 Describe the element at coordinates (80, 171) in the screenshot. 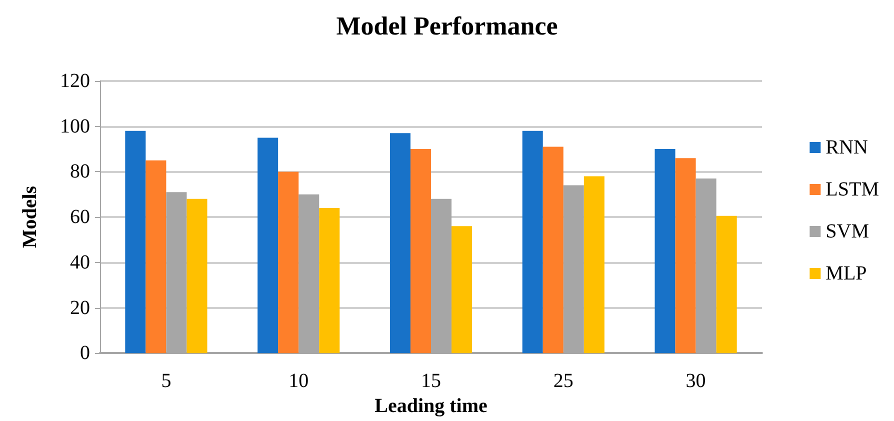

I see `y-tick-label: 80` at that location.